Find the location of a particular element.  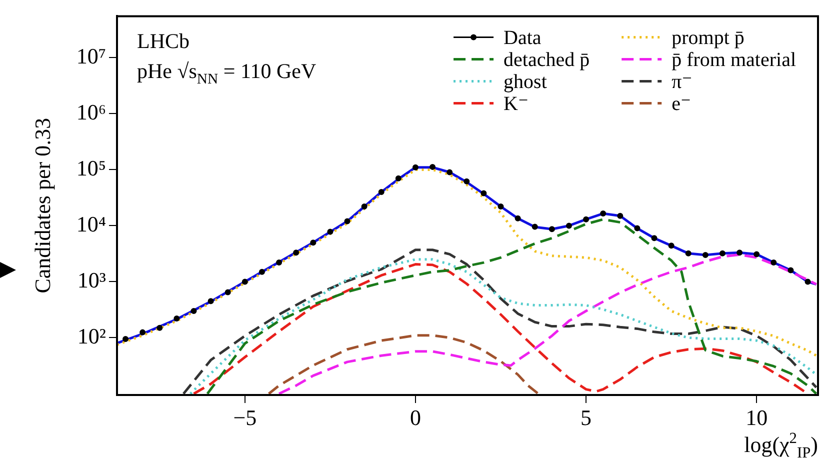

legend-label: prompt p̄ is located at coordinates (708, 38).